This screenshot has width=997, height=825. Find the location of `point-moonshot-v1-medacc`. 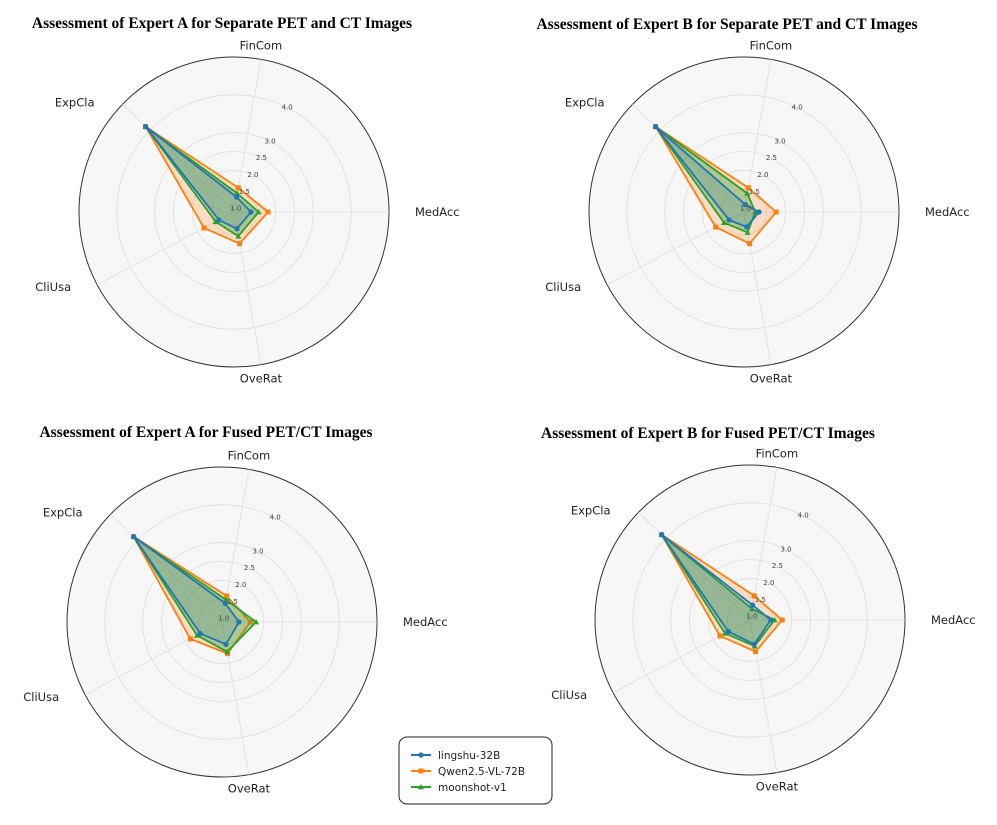

point-moonshot-v1-medacc is located at coordinates (258, 212).